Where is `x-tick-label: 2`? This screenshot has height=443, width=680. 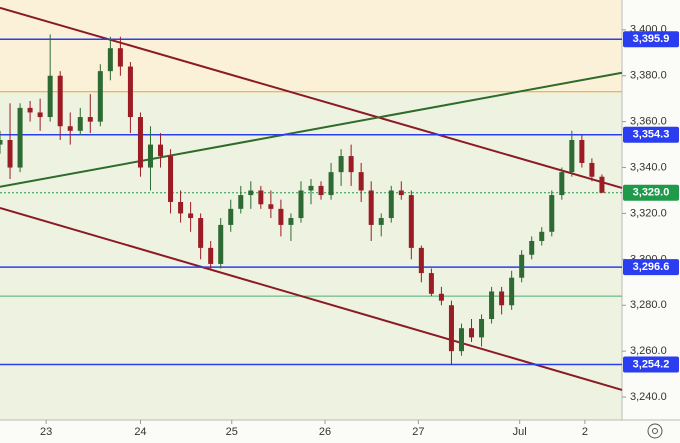
x-tick-label: 2 is located at coordinates (585, 432).